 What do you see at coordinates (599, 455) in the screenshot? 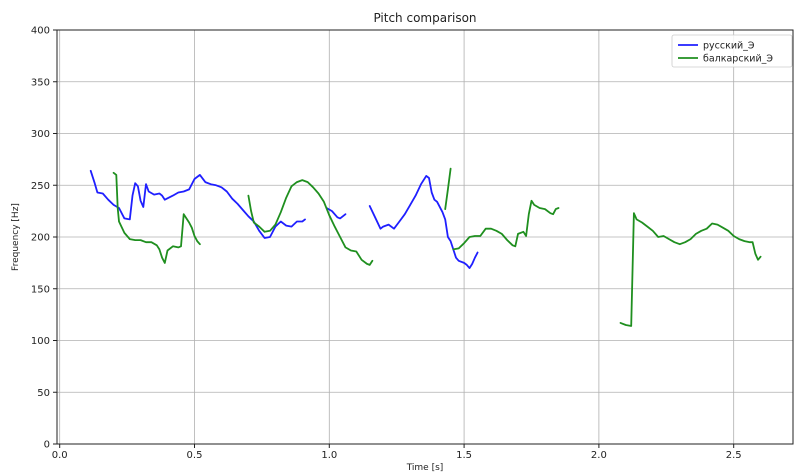
I see `x-tick-label: 2.0` at bounding box center [599, 455].